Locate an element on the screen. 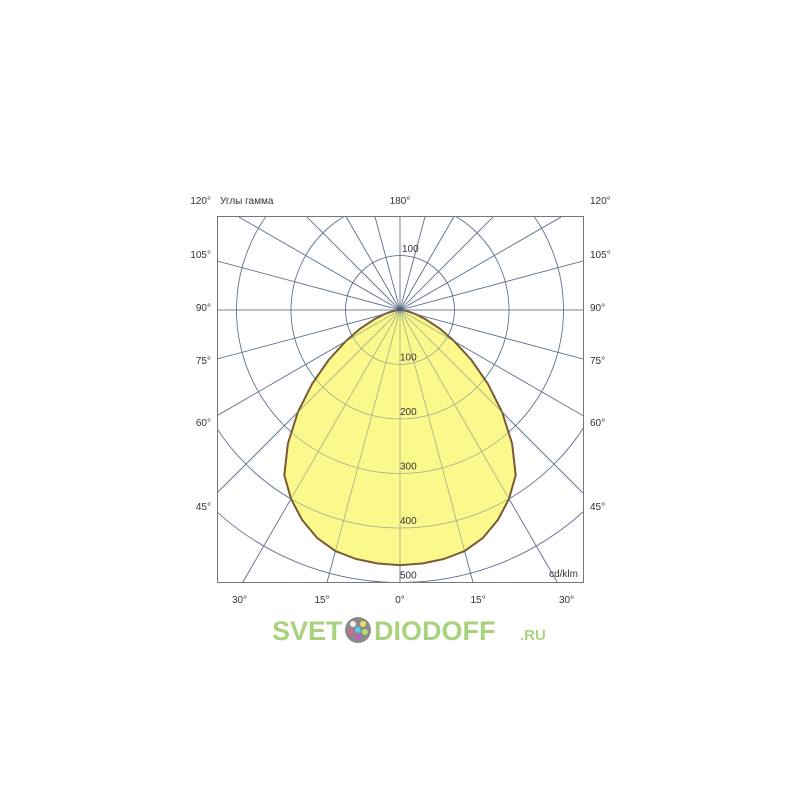 This screenshot has width=800, height=800. left-angle-label: 60° is located at coordinates (203, 423).